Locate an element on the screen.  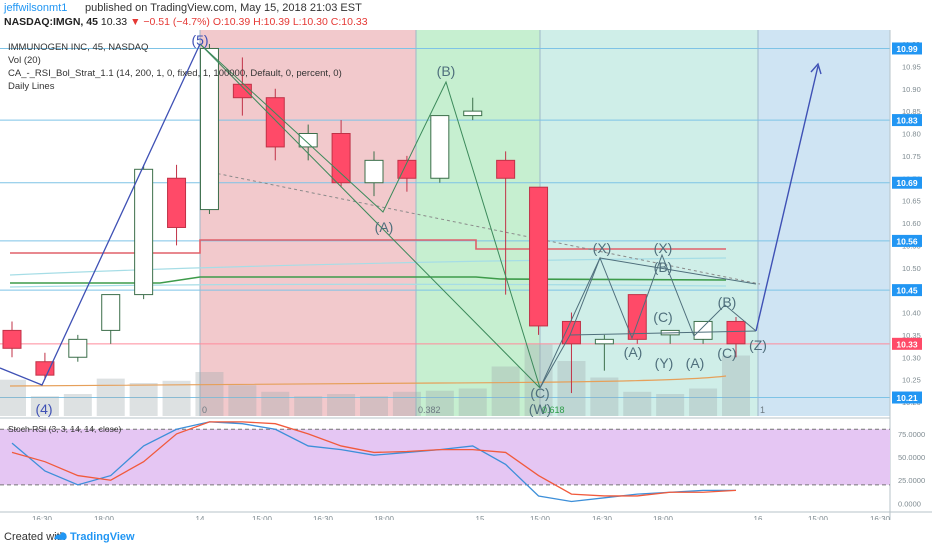
wave-label-10: (C) is located at coordinates (662, 317).